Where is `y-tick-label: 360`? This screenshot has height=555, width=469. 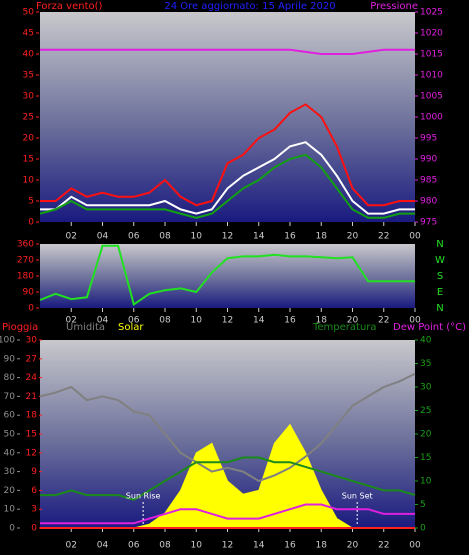
y-tick-label: 360 is located at coordinates (25, 245).